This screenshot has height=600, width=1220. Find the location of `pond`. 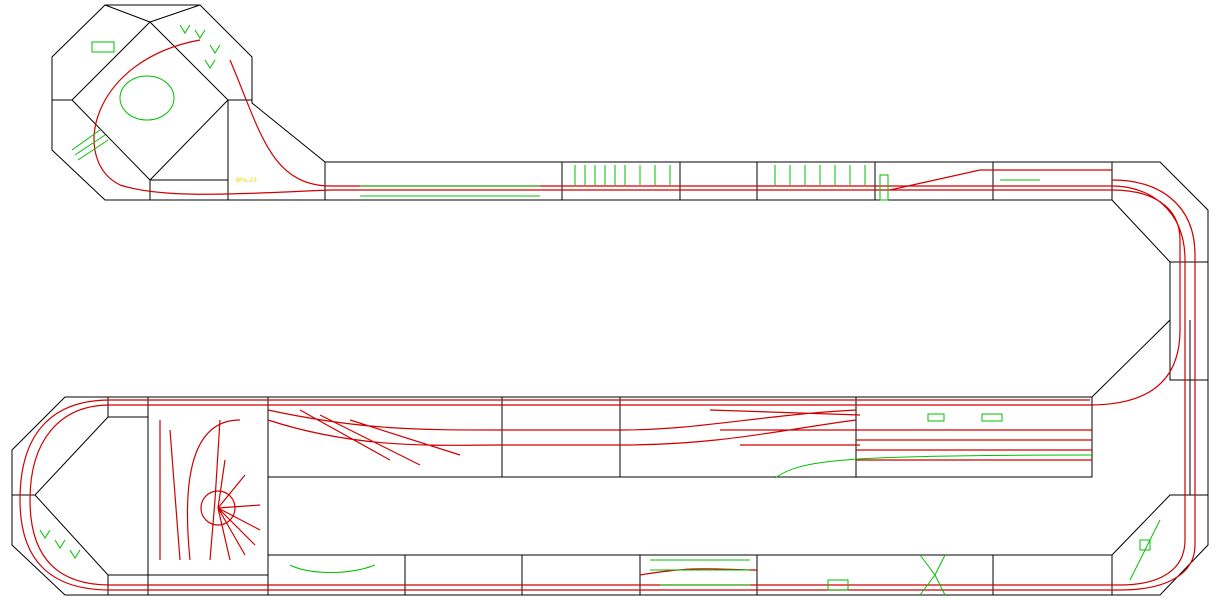

pond is located at coordinates (147, 98).